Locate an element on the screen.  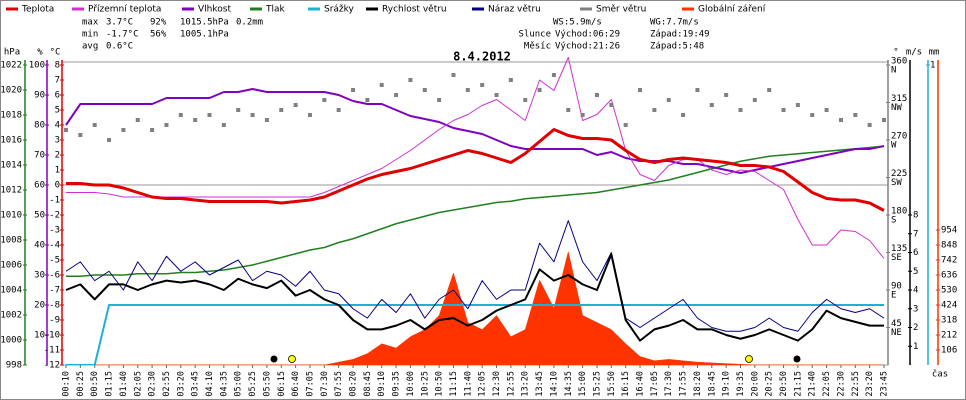
y-tick-label: 1012 is located at coordinates (11, 191).